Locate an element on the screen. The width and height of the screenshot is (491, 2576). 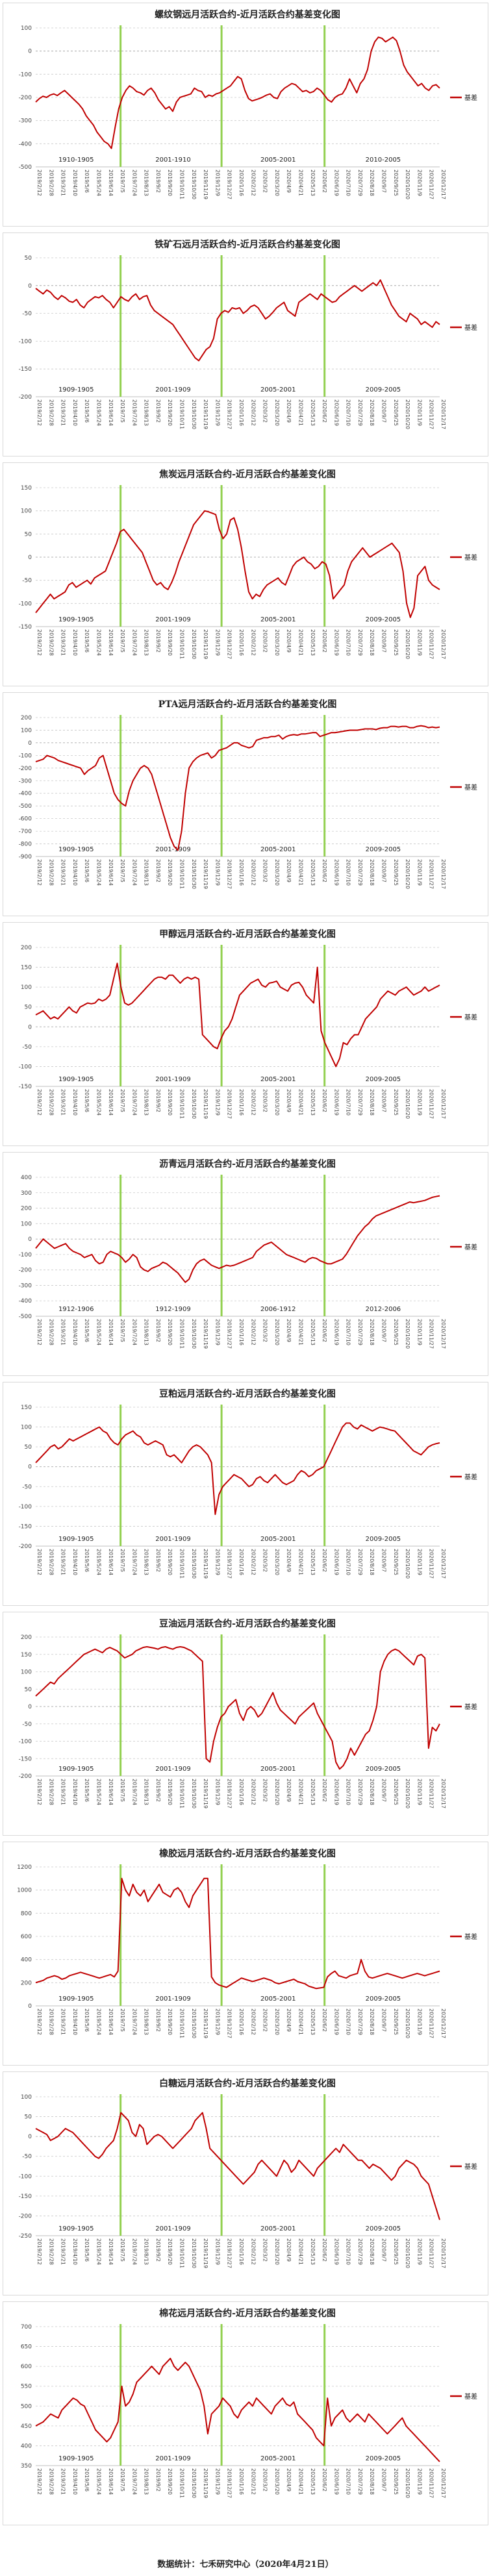
period-label: 1912-1909 is located at coordinates (173, 1309).